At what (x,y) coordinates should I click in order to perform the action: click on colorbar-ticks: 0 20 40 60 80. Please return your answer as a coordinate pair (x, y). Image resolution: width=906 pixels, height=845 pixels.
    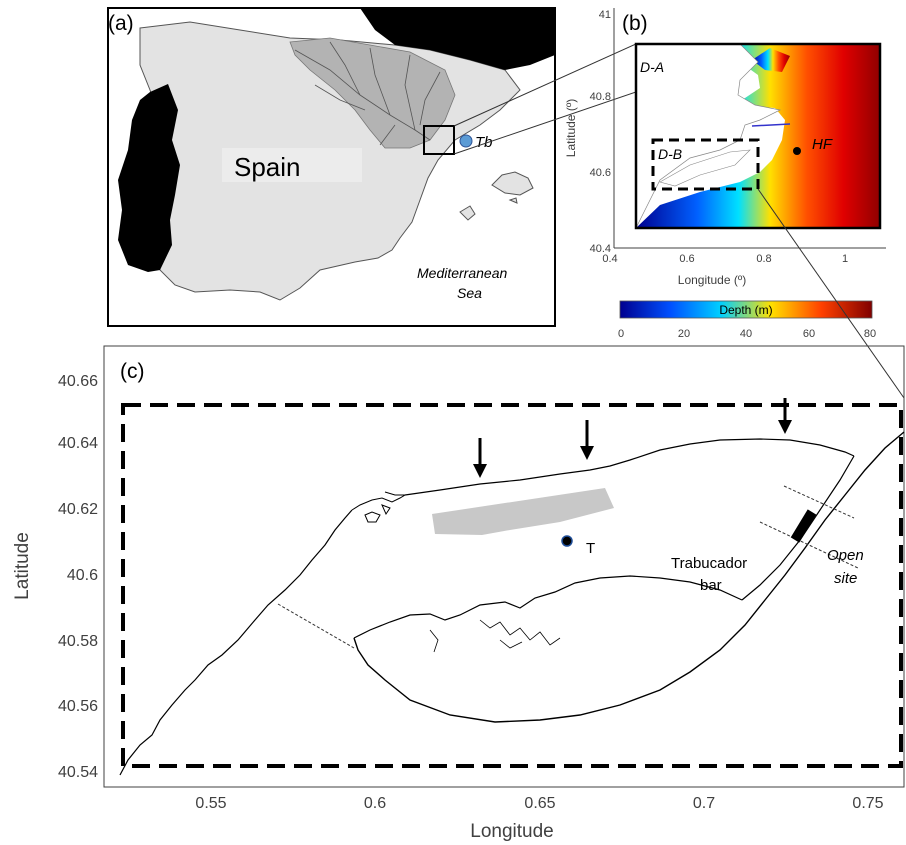
    Looking at the image, I should click on (747, 334).